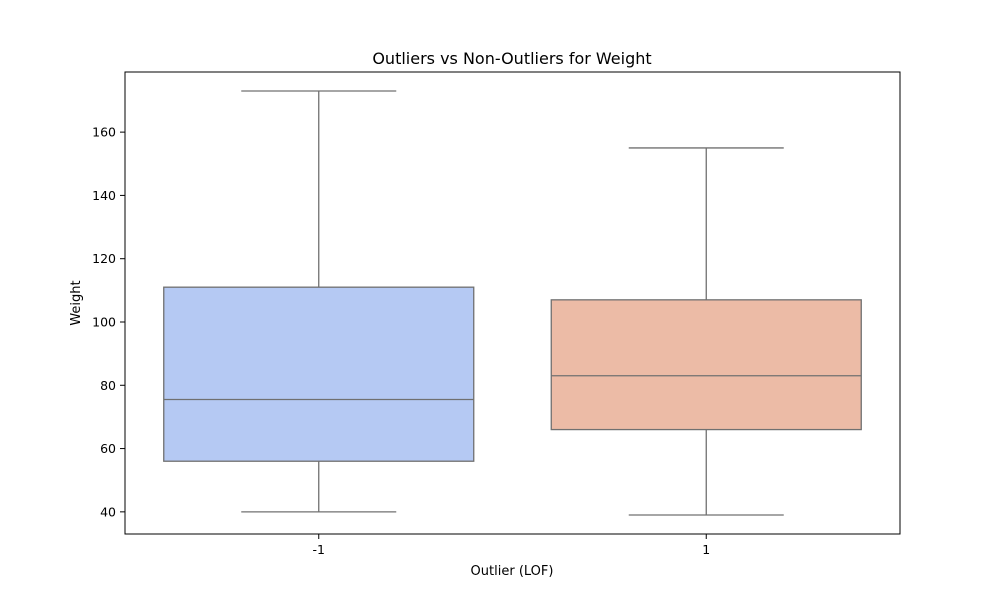 The image size is (1000, 600). What do you see at coordinates (104, 258) in the screenshot?
I see `y-tick-label: 120` at bounding box center [104, 258].